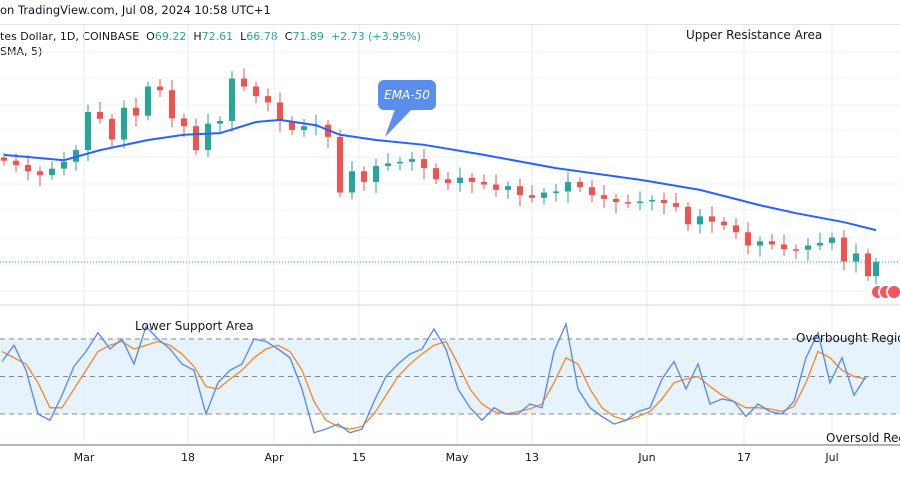 The height and width of the screenshot is (500, 900). What do you see at coordinates (375, 36) in the screenshot?
I see `change-value: +2.73 (+3.95%)` at bounding box center [375, 36].